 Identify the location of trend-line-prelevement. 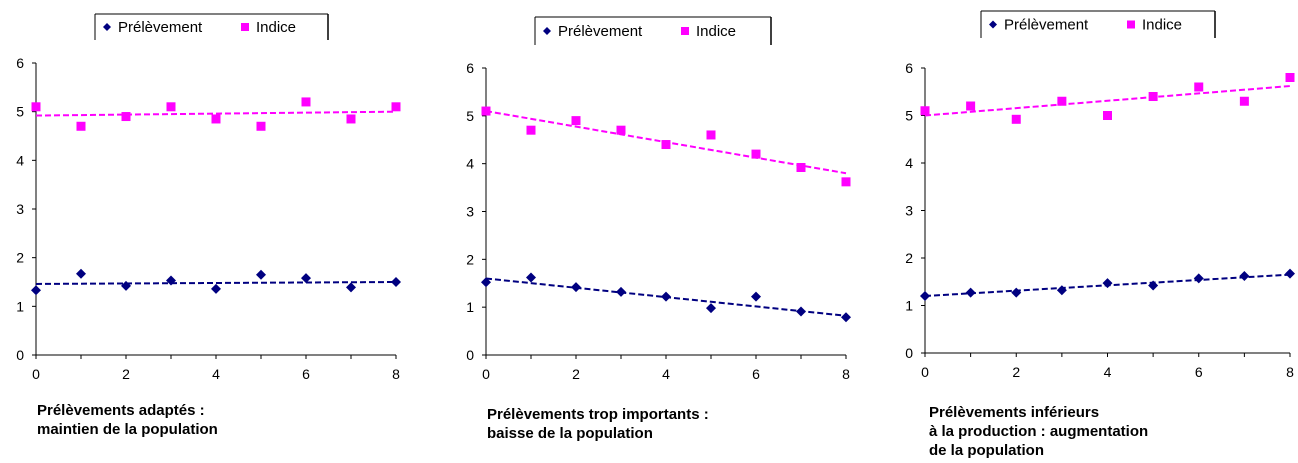
(216, 283).